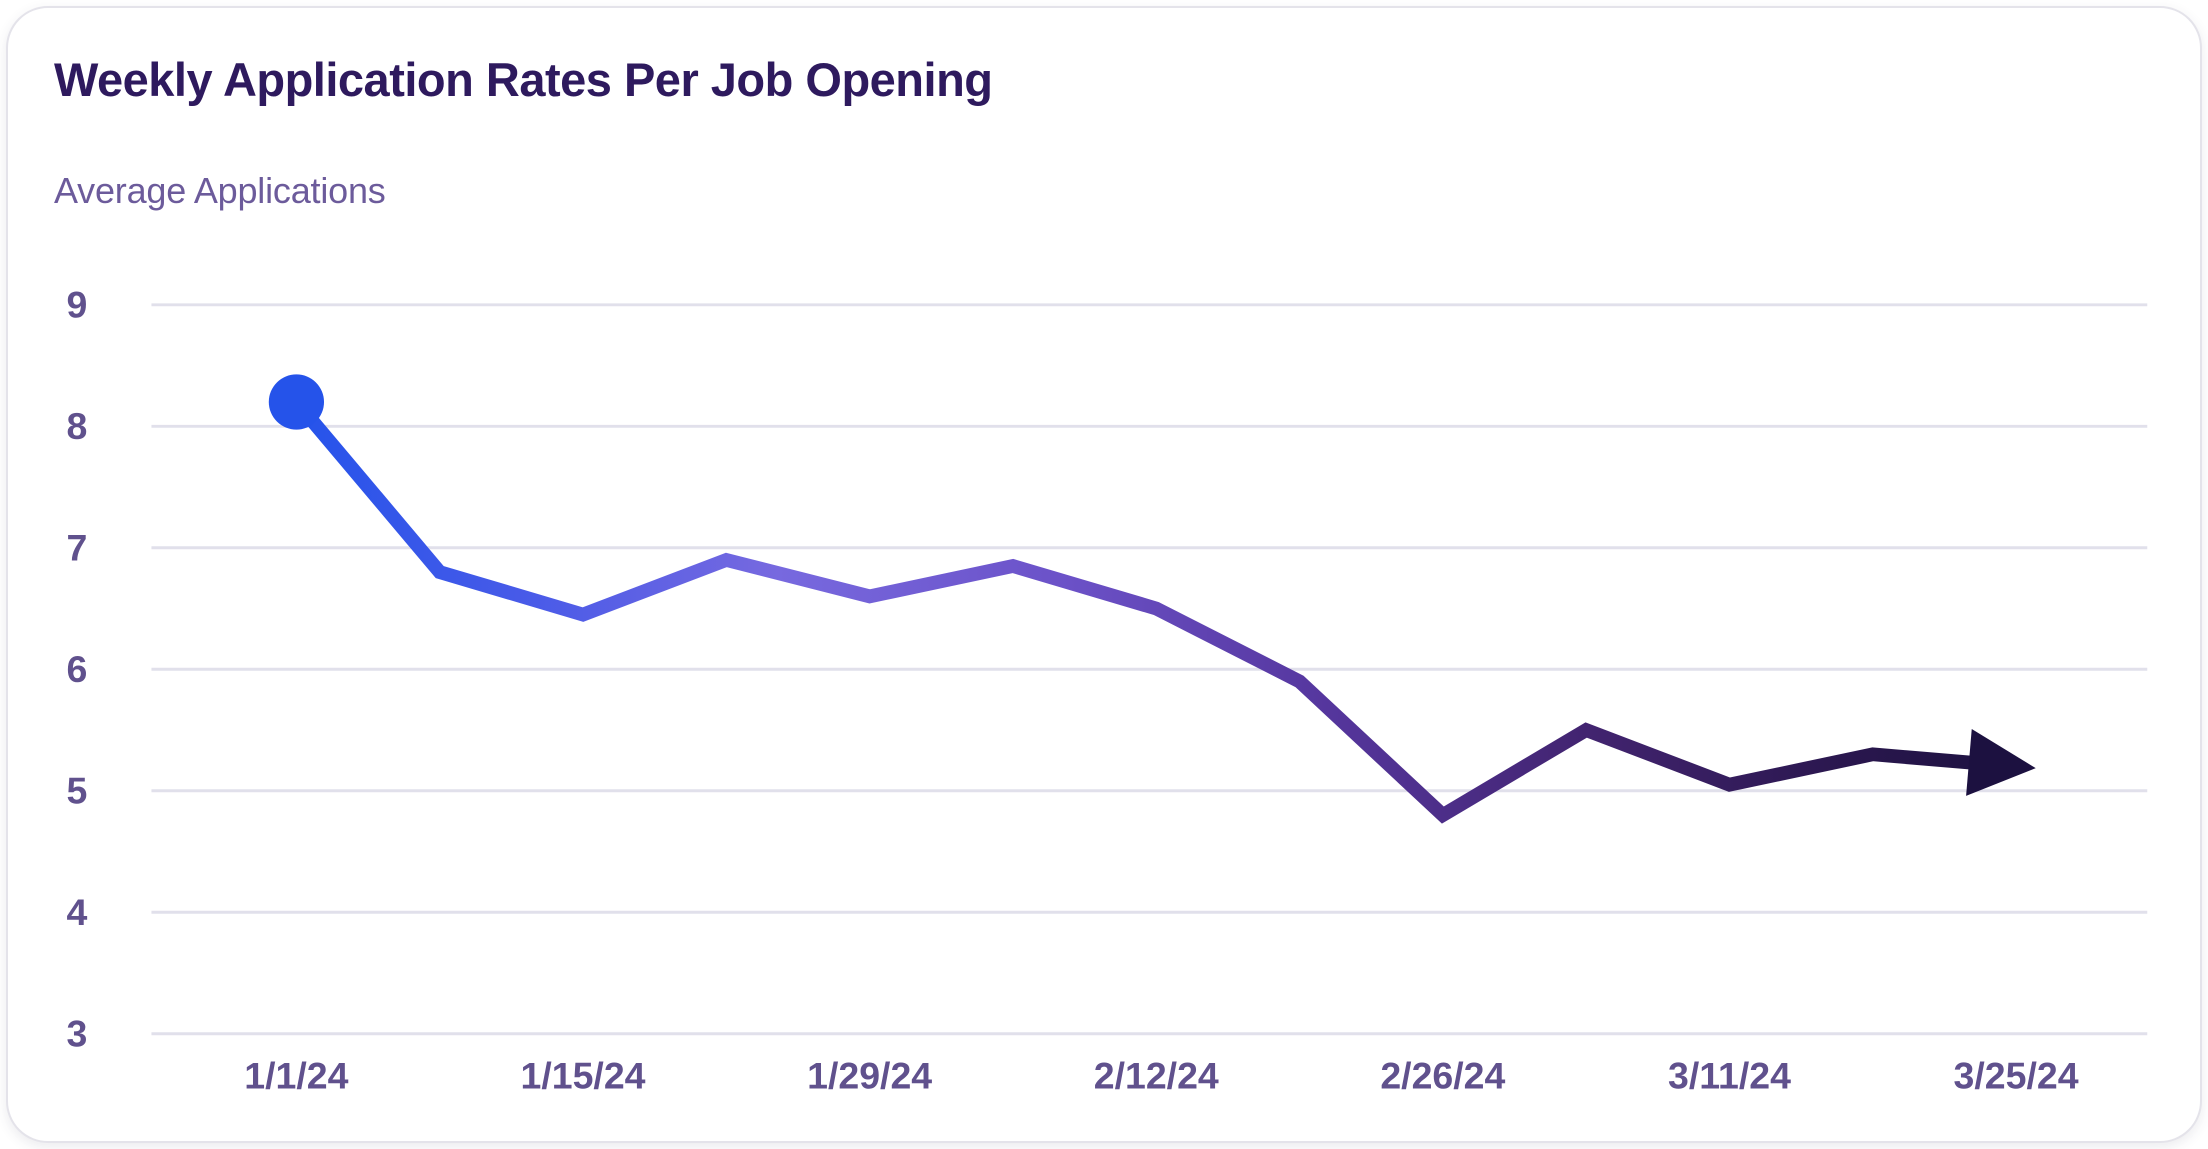 The height and width of the screenshot is (1149, 2208). Describe the element at coordinates (296, 1076) in the screenshot. I see `x-axis-tick-label: 1/1/24` at that location.